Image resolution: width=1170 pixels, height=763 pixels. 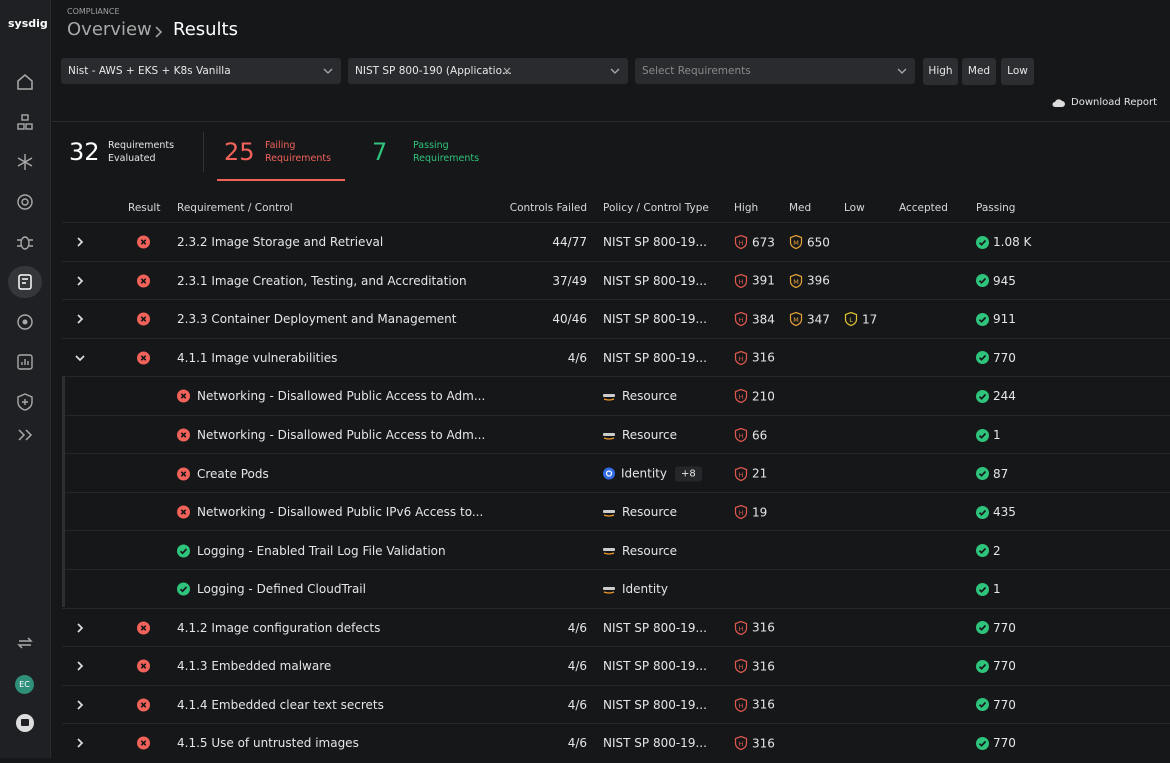 What do you see at coordinates (25, 122) in the screenshot?
I see `nav-inventory` at bounding box center [25, 122].